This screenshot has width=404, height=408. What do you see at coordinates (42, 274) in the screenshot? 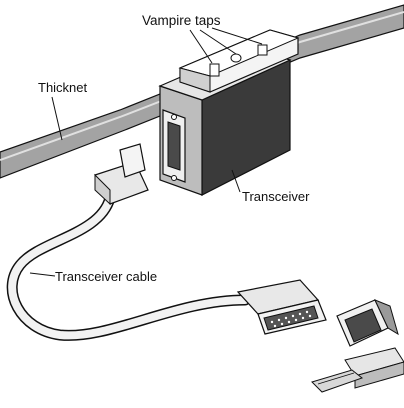
I see `leader-line-cable` at bounding box center [42, 274].